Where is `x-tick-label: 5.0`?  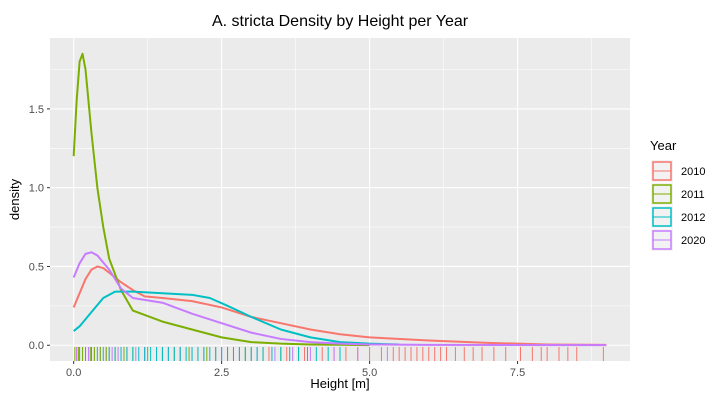 x-tick-label: 5.0 is located at coordinates (369, 373).